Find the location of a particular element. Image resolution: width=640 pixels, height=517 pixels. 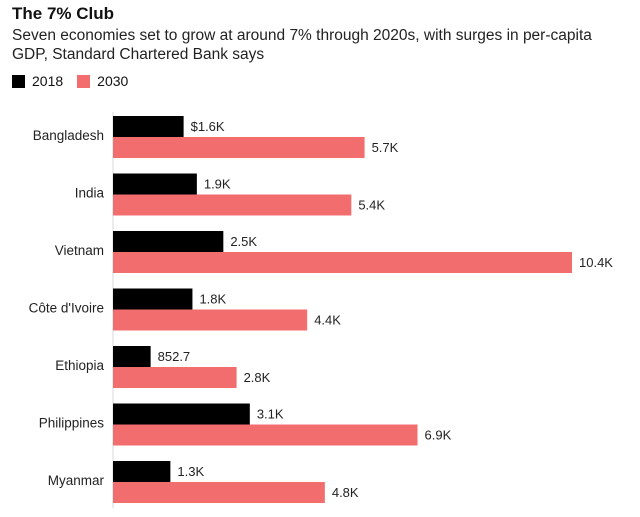

value-label-2018-bangladesh: $1.6K is located at coordinates (208, 126).